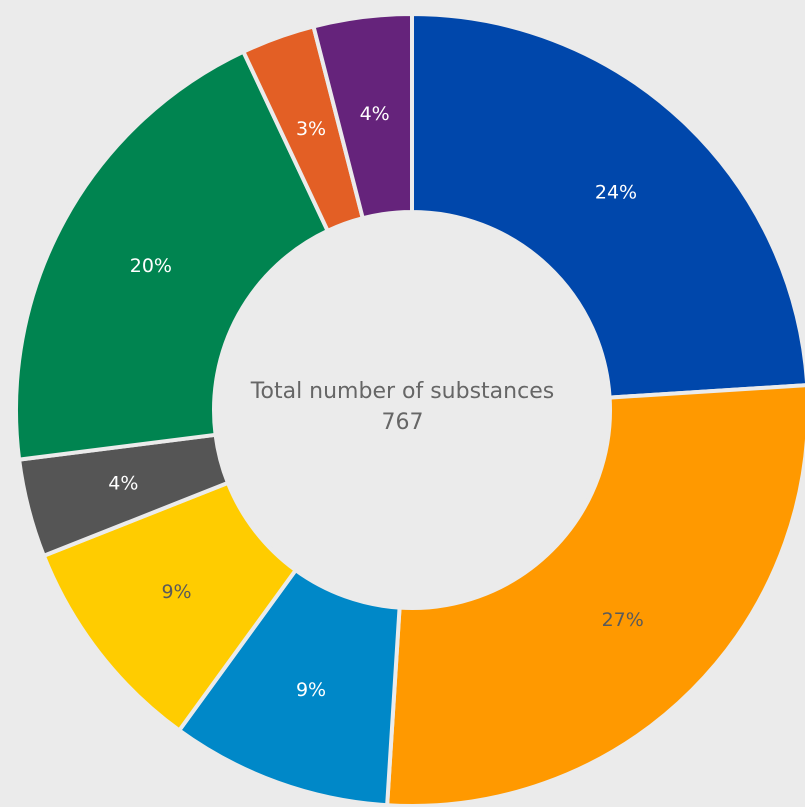 The image size is (805, 807). I want to click on slice-label-4: 9%, so click(176, 592).